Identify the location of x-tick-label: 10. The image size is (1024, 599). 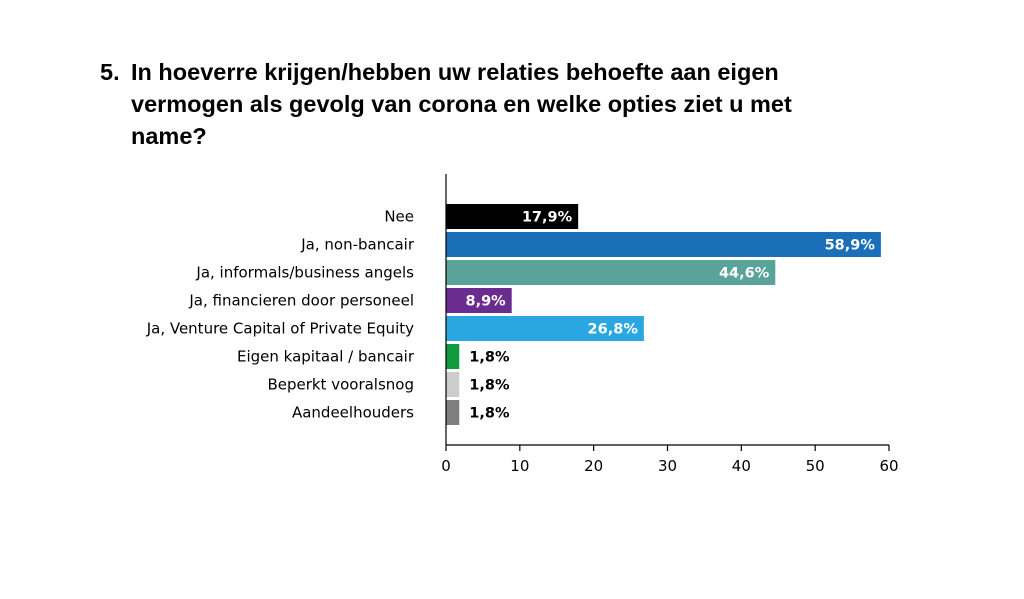
(519, 466).